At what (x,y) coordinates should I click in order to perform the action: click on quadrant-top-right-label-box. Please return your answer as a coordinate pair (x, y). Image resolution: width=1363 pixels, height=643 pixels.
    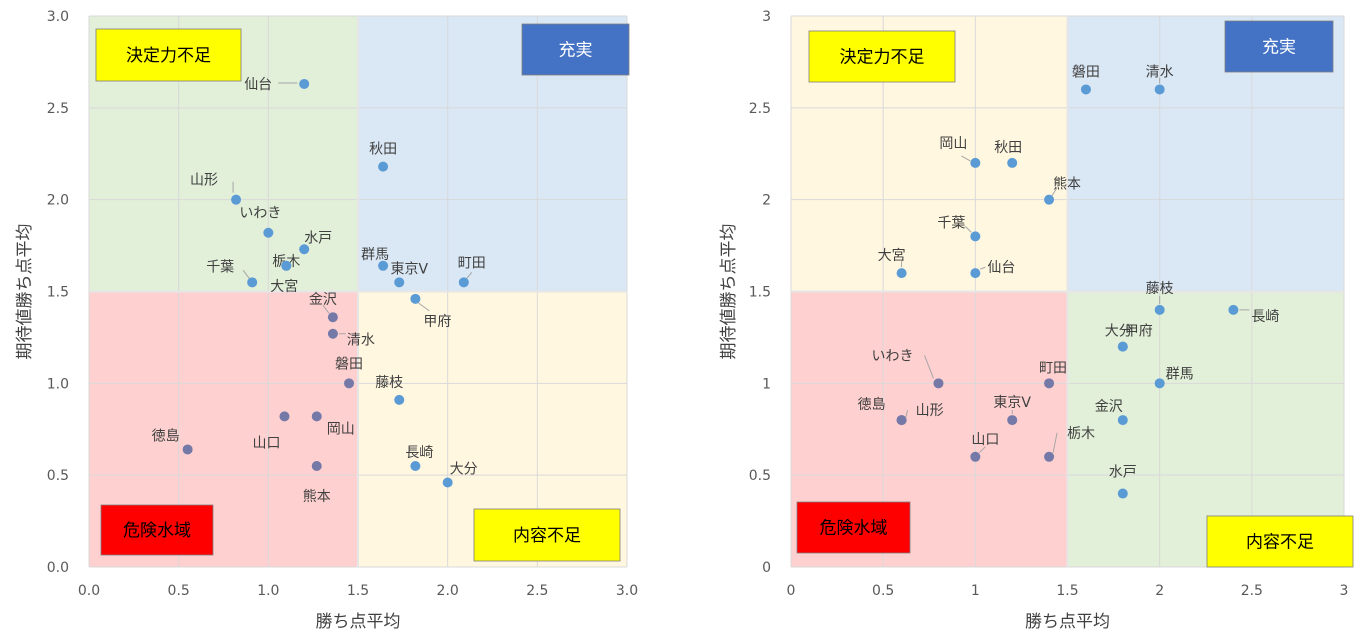
    Looking at the image, I should click on (575, 49).